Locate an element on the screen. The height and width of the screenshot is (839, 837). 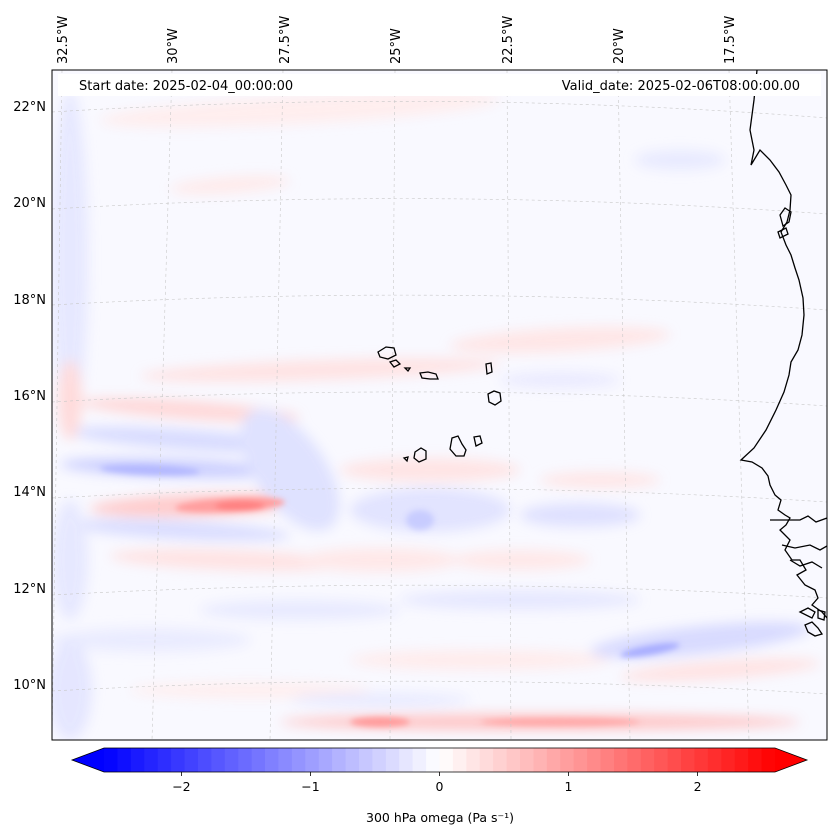
africa-coastline is located at coordinates (783, 344).